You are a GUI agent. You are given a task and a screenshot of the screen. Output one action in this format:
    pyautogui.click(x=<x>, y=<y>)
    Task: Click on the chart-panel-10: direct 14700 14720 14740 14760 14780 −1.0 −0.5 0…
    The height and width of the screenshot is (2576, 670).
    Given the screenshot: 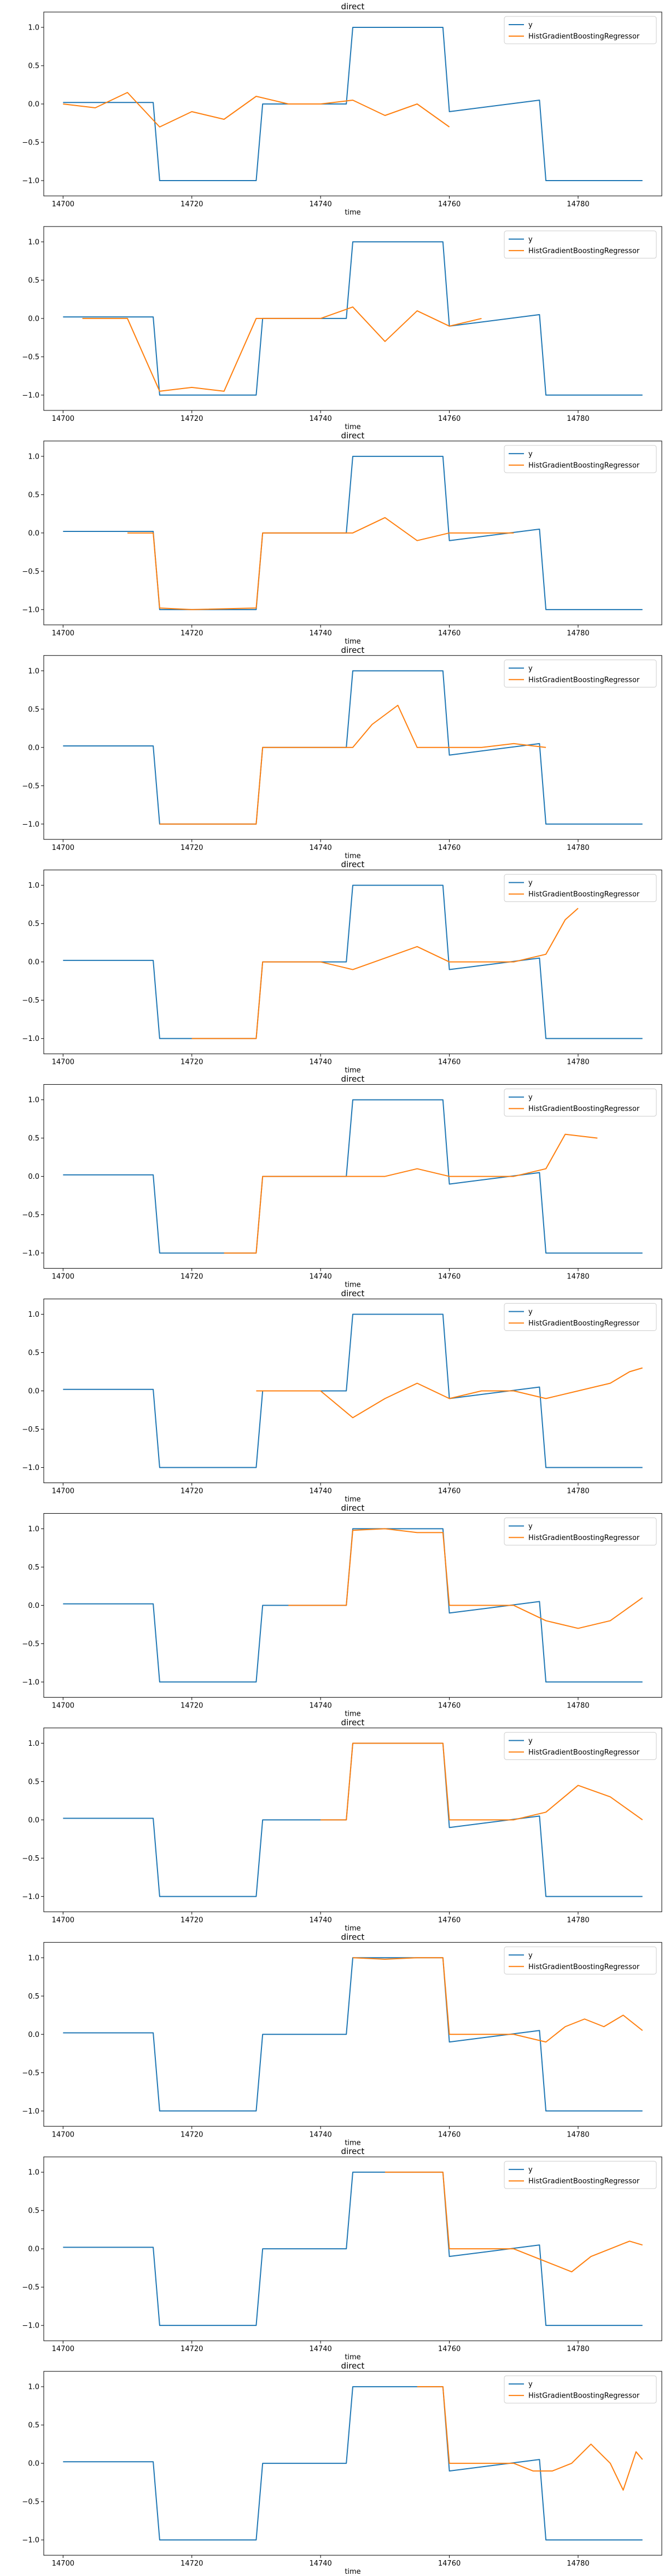 What is the action you would take?
    pyautogui.click(x=342, y=2039)
    